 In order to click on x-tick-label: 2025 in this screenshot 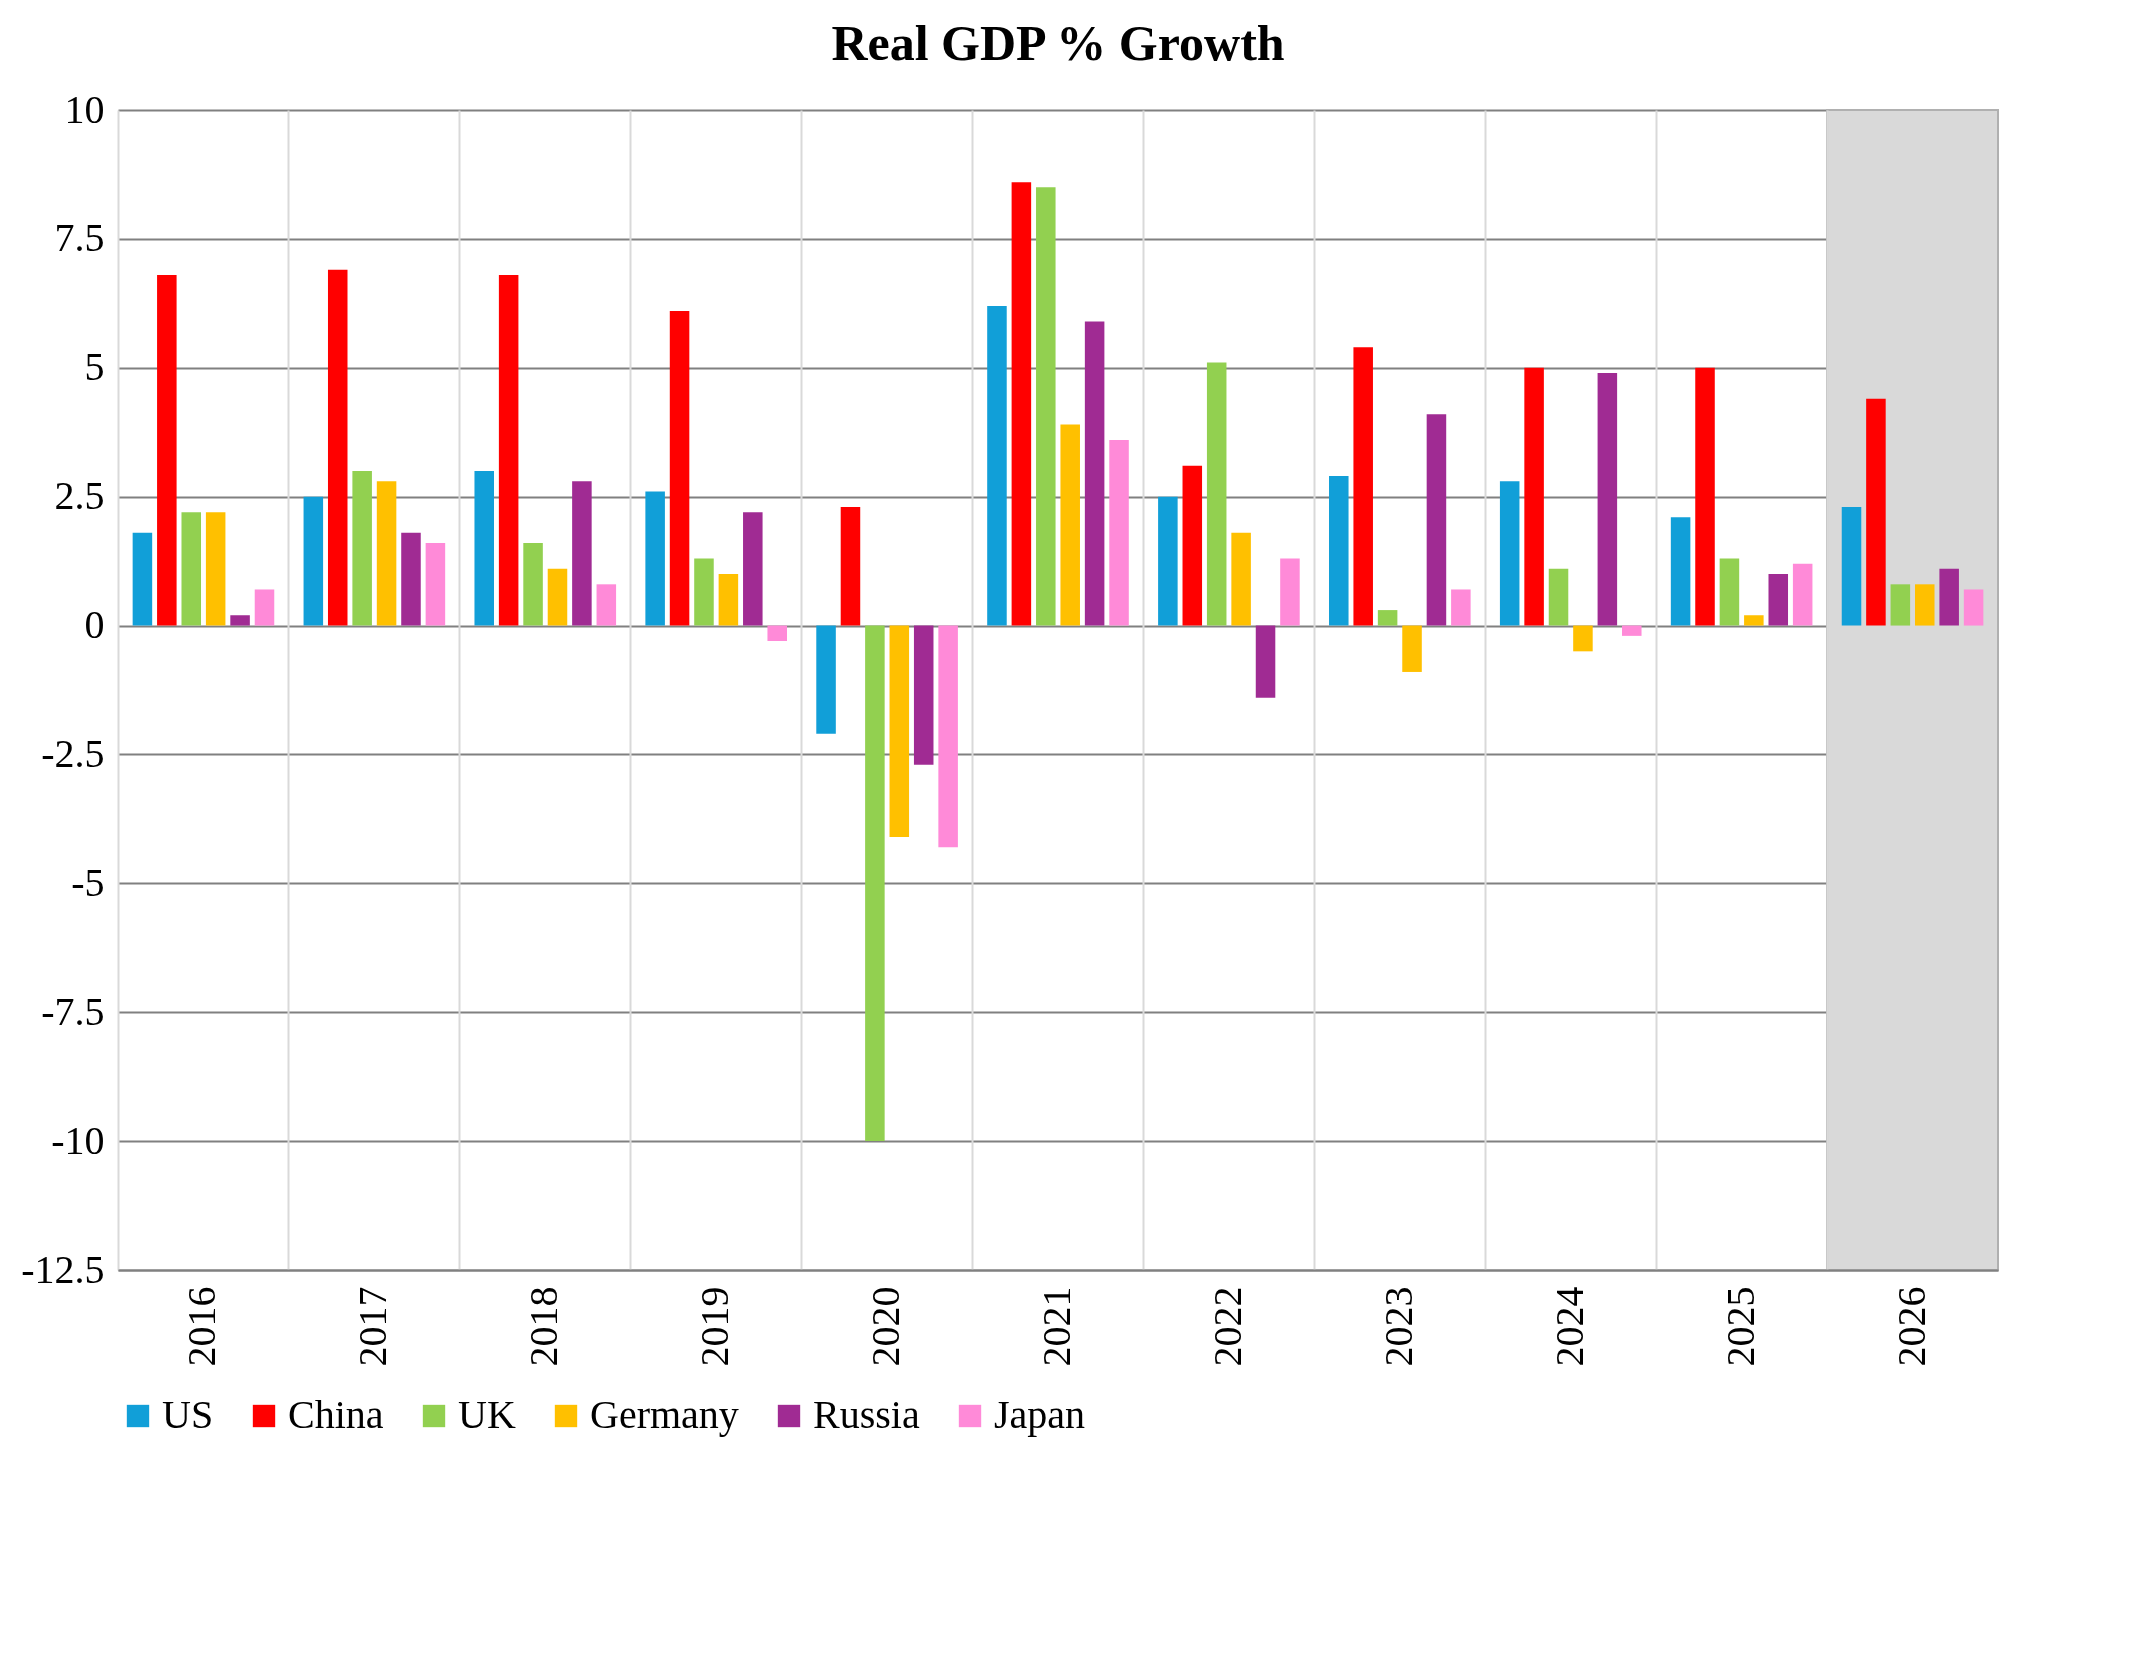, I will do `click(1740, 1326)`.